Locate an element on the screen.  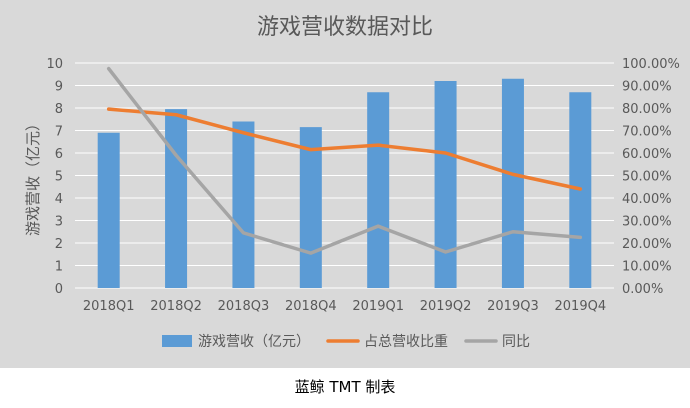
x-tick-label: 2019Q1 is located at coordinates (378, 306).